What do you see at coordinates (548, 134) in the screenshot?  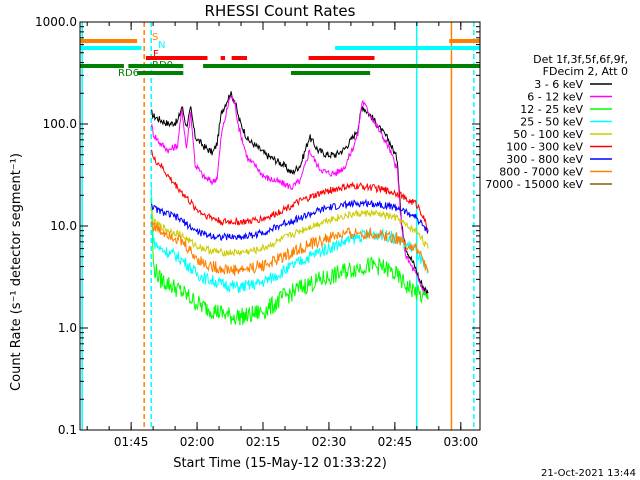 I see `legend-entry: 50 - 100 keV` at bounding box center [548, 134].